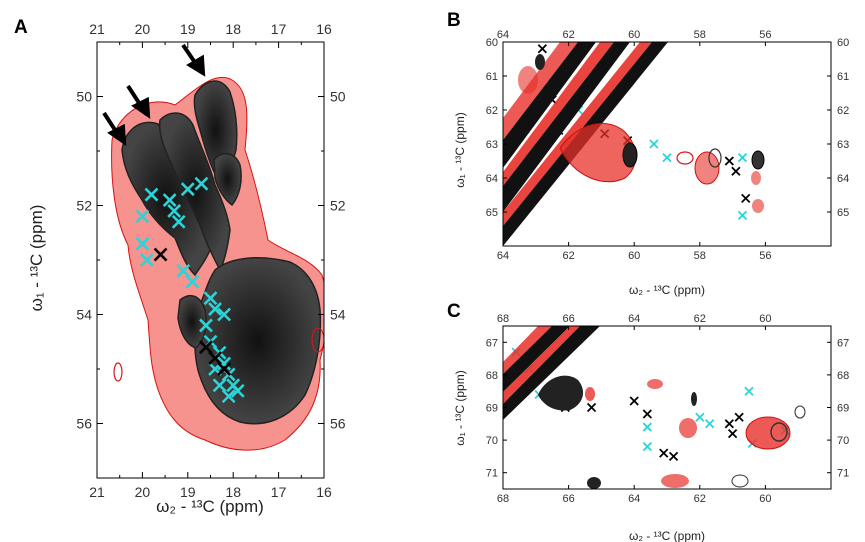 The image size is (865, 542). I want to click on panel-a-xlabel: ω₂ - ¹³C (ppm), so click(210, 506).